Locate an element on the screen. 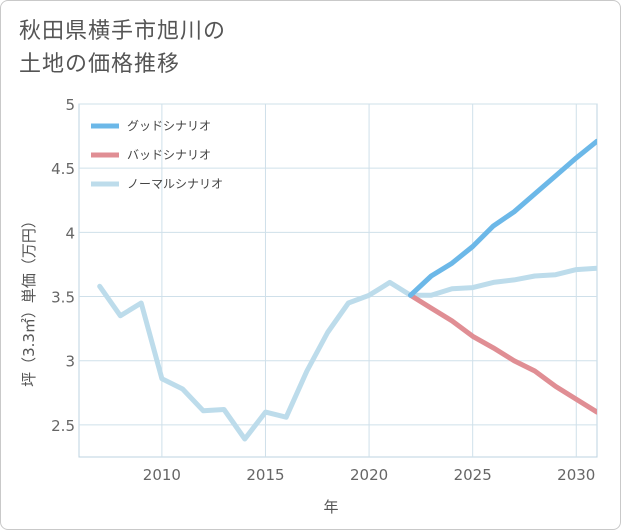 The height and width of the screenshot is (530, 621). x-tick-label: 2020 is located at coordinates (369, 475).